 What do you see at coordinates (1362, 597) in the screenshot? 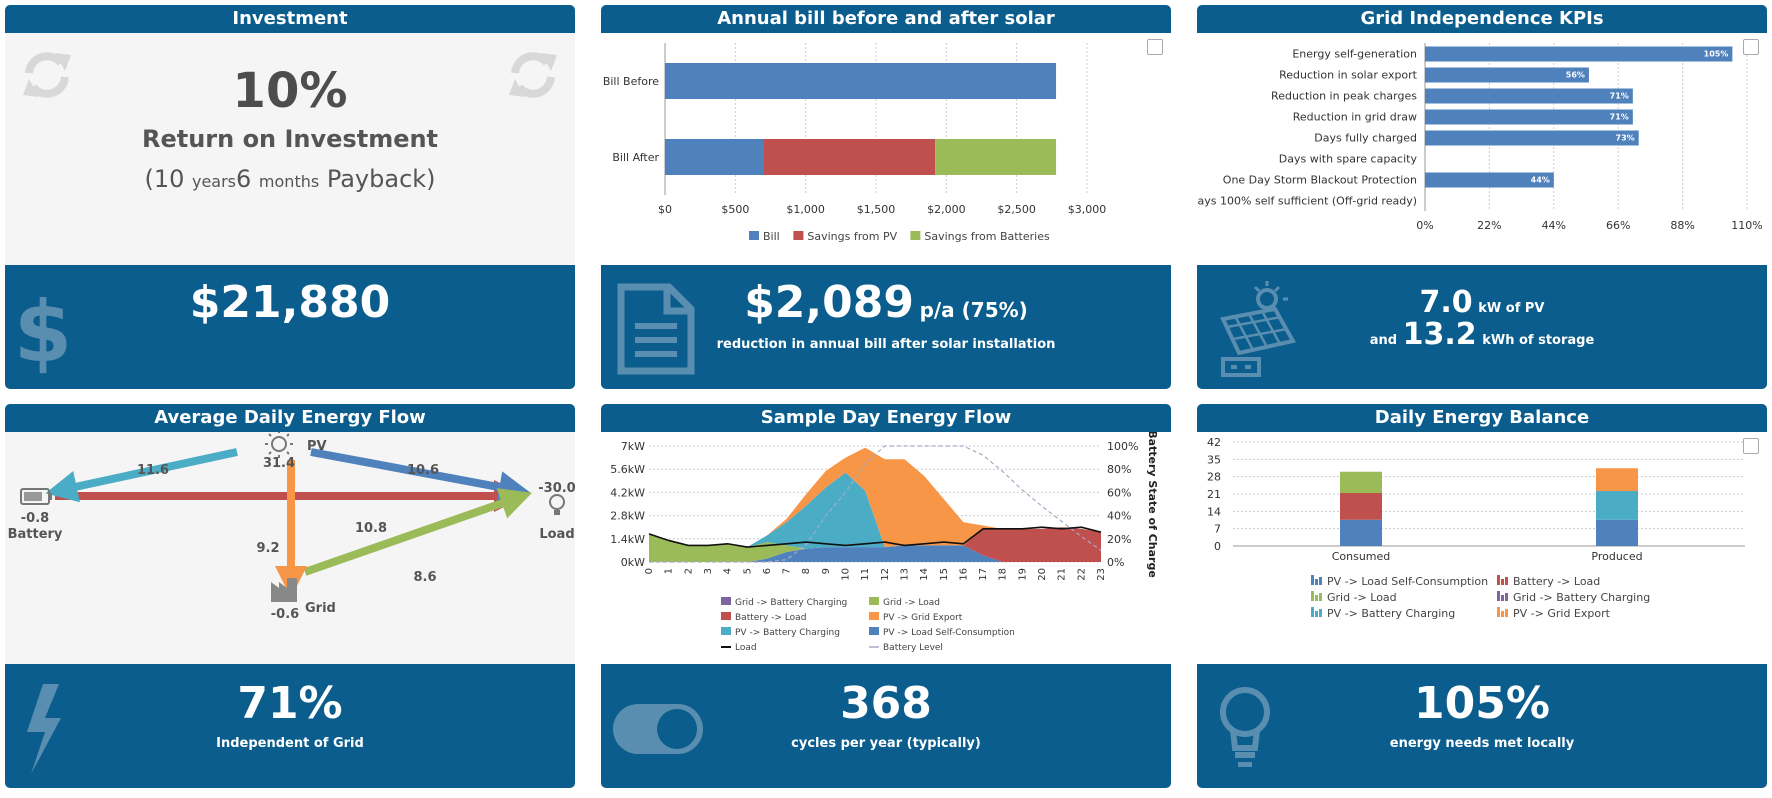
I see `legend-label: Grid -> Load` at bounding box center [1362, 597].